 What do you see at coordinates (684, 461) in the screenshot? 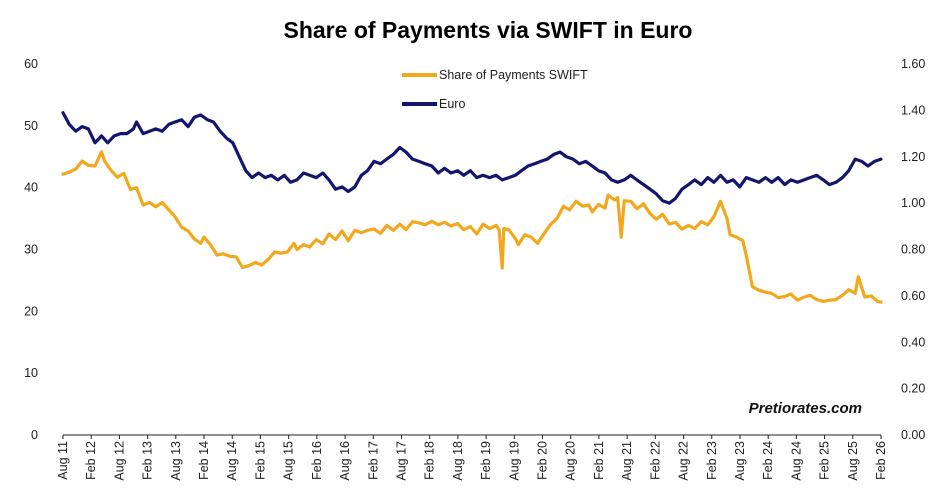
I see `x-tick-label: Aug 22` at bounding box center [684, 461].